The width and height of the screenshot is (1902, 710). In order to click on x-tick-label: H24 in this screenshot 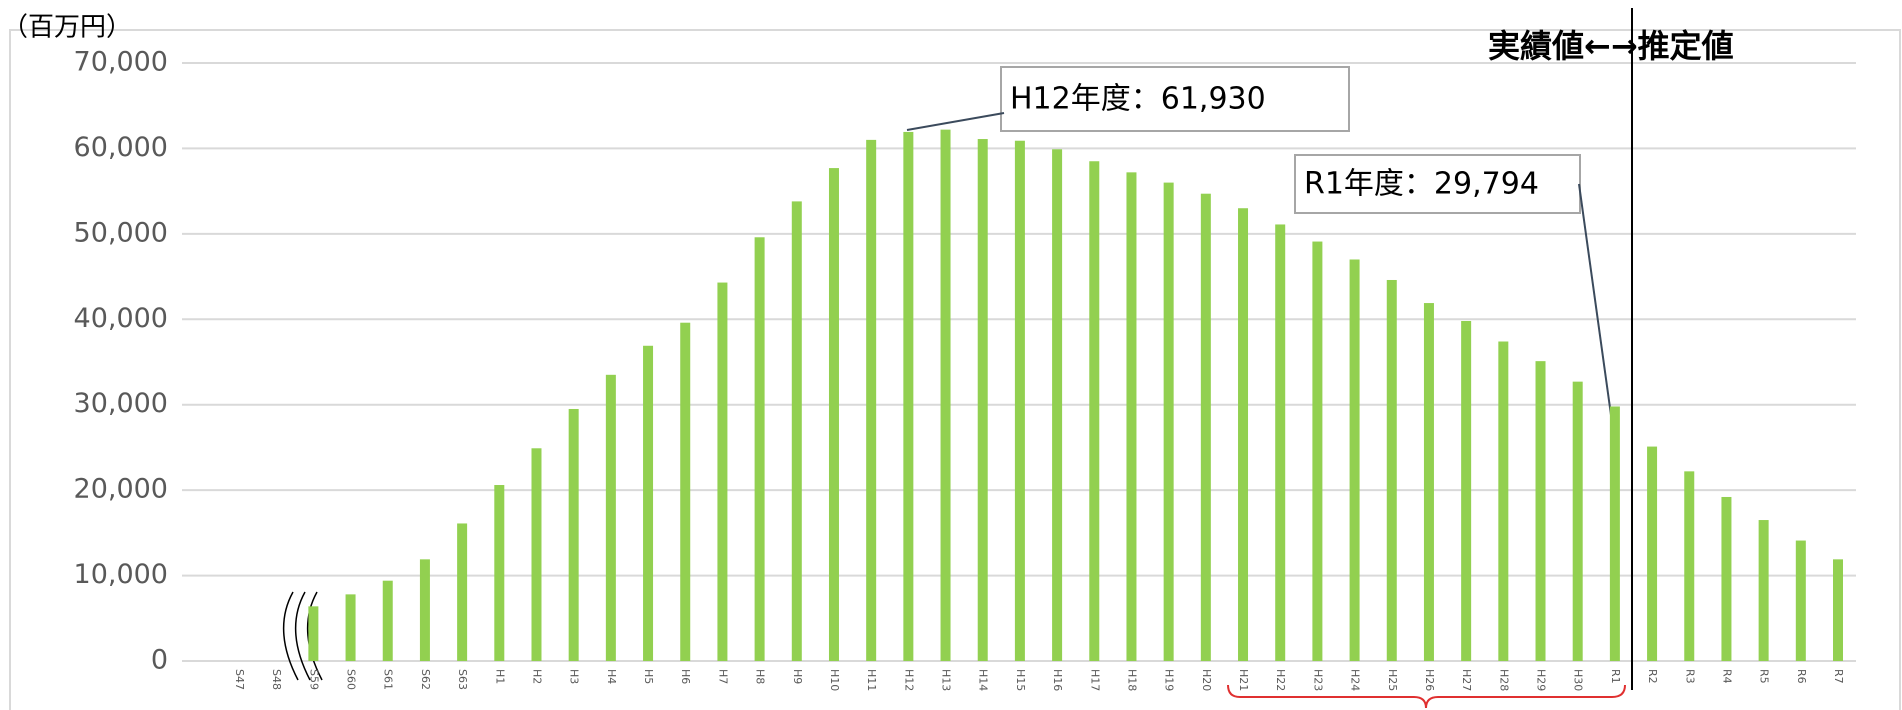, I will do `click(1355, 680)`.